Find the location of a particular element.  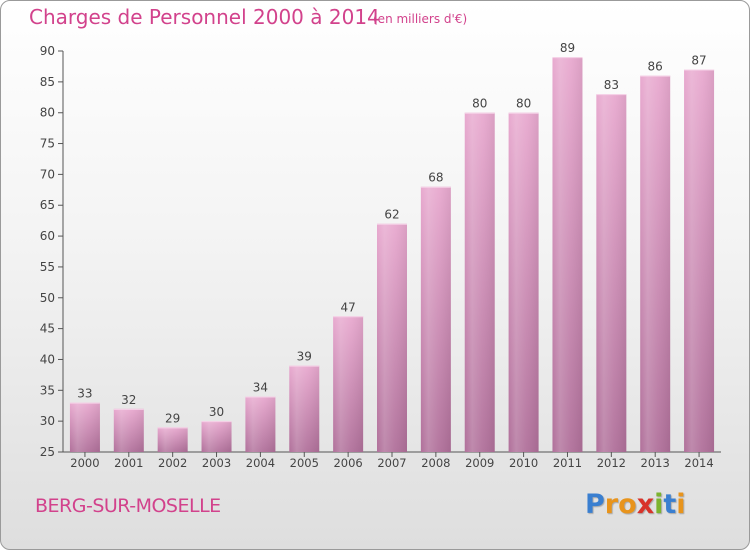

value-label: 86 is located at coordinates (655, 67).